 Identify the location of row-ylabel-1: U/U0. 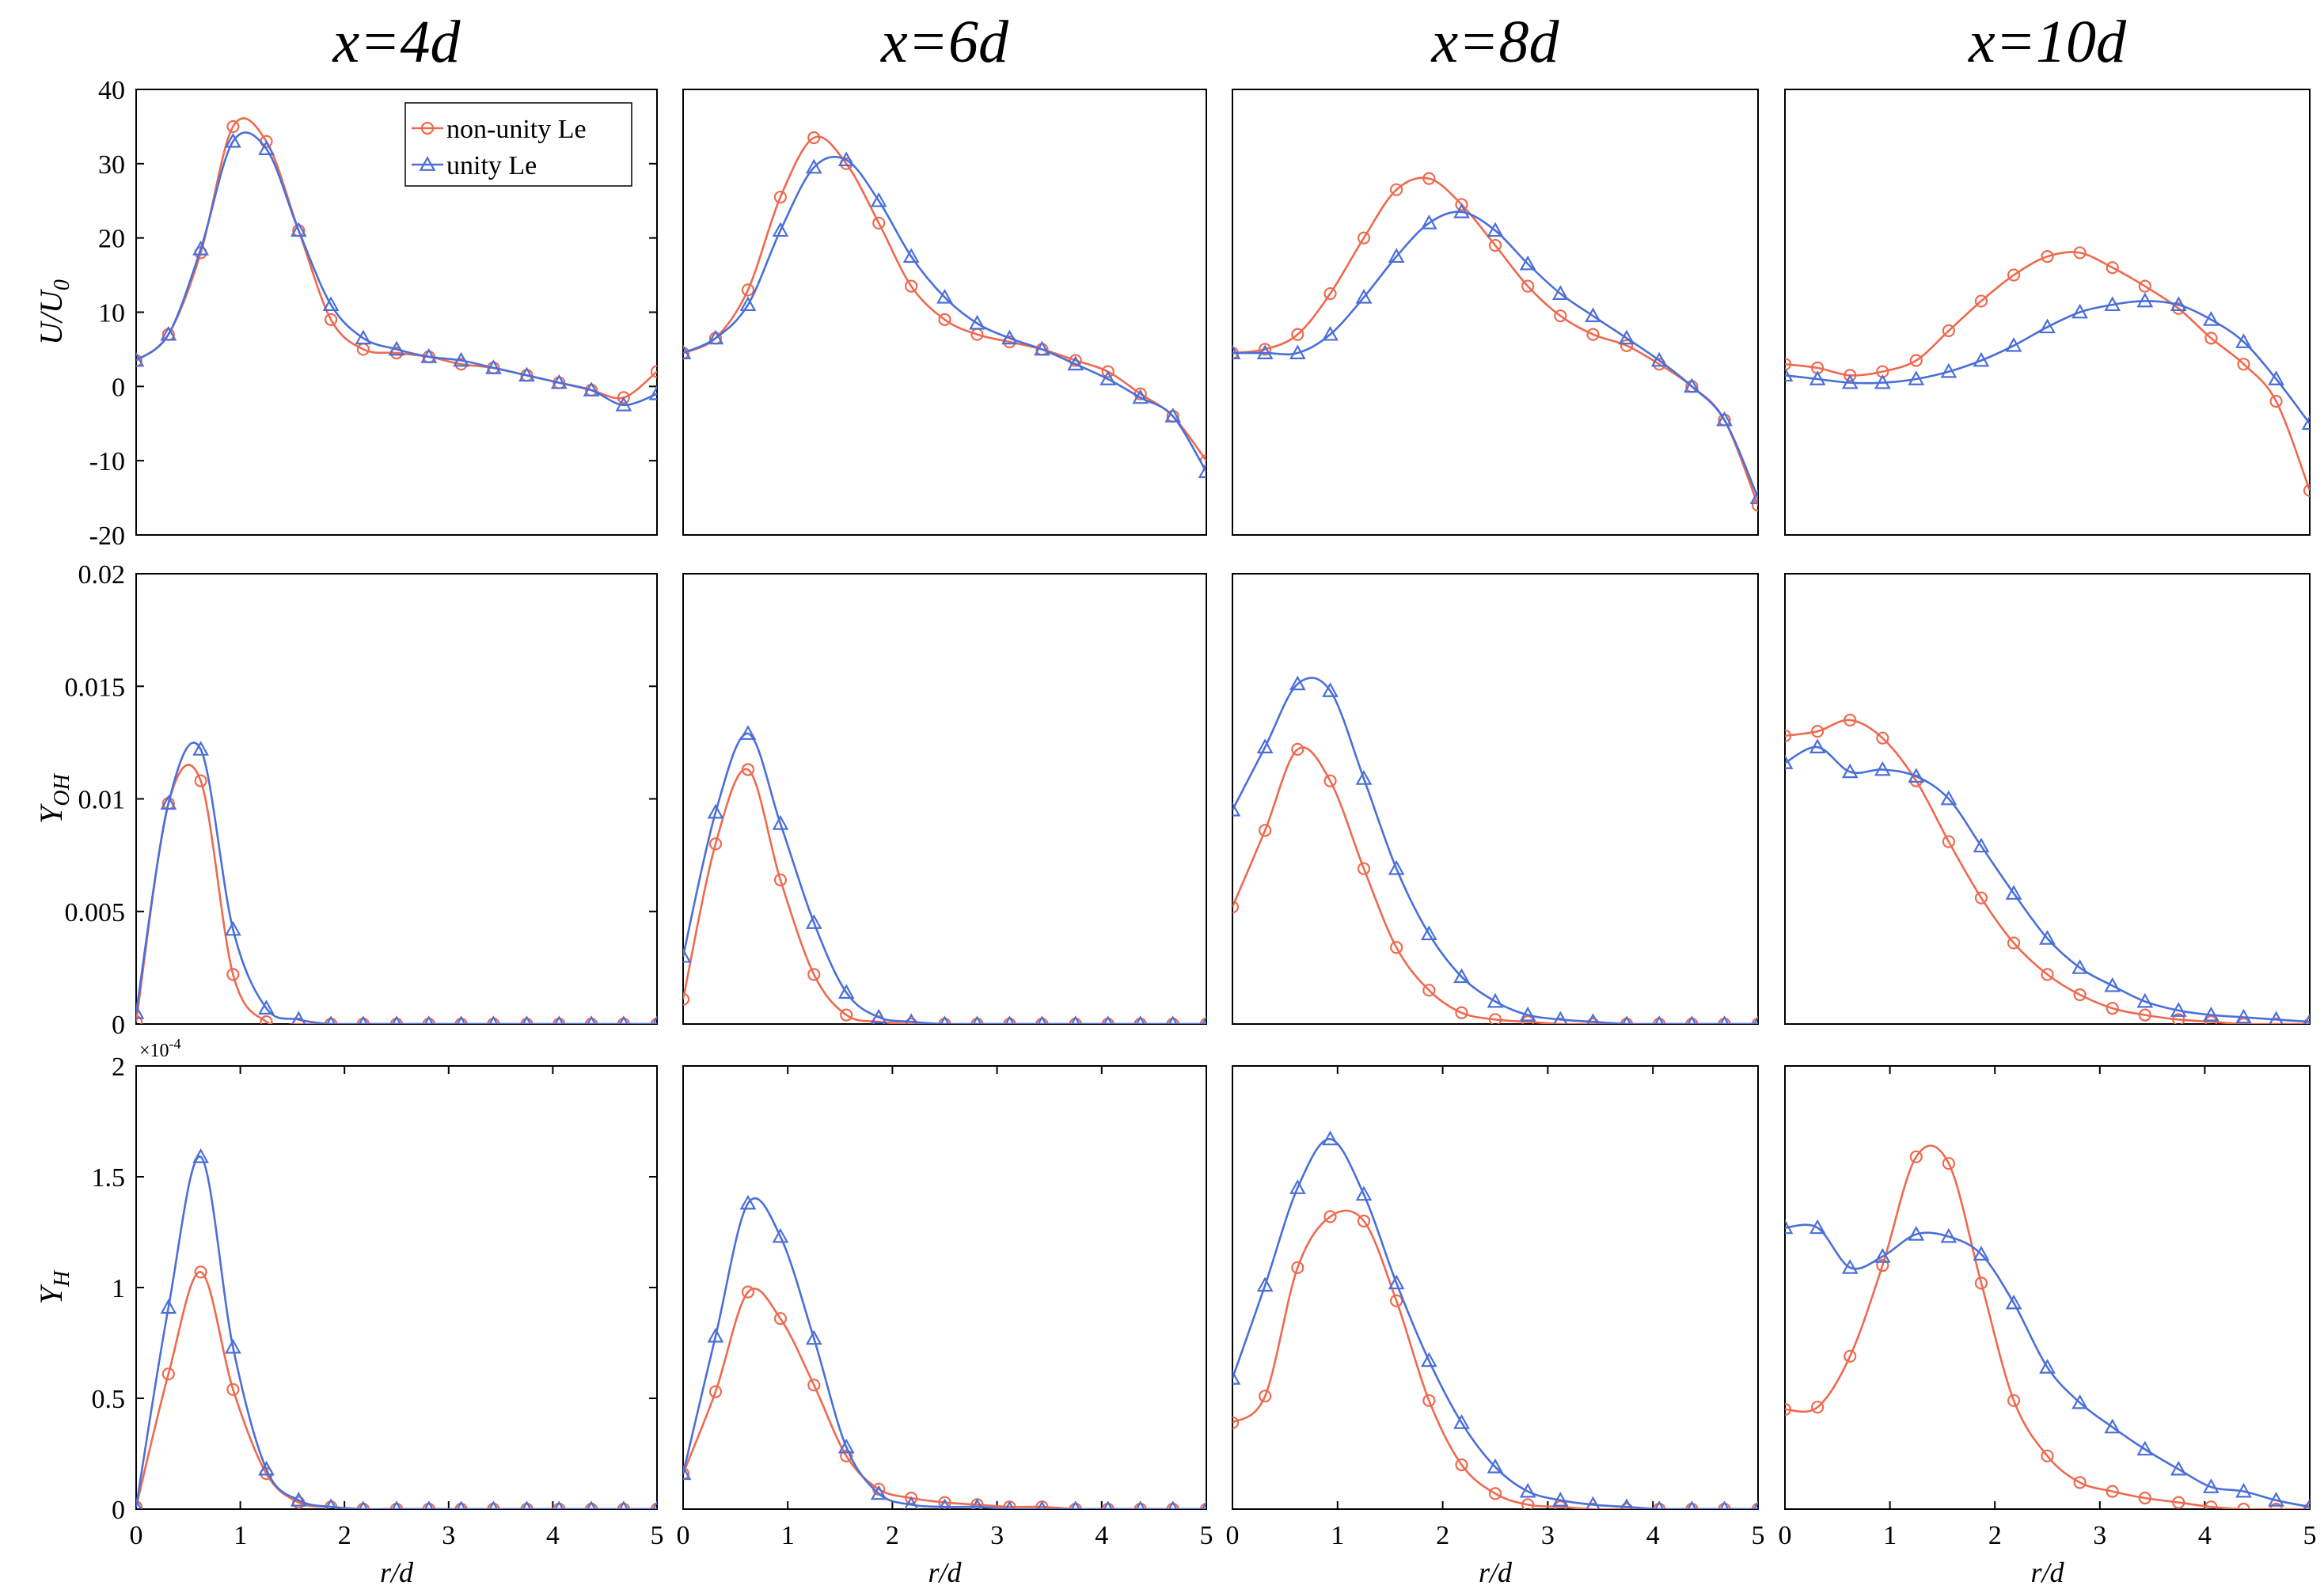
(53, 312).